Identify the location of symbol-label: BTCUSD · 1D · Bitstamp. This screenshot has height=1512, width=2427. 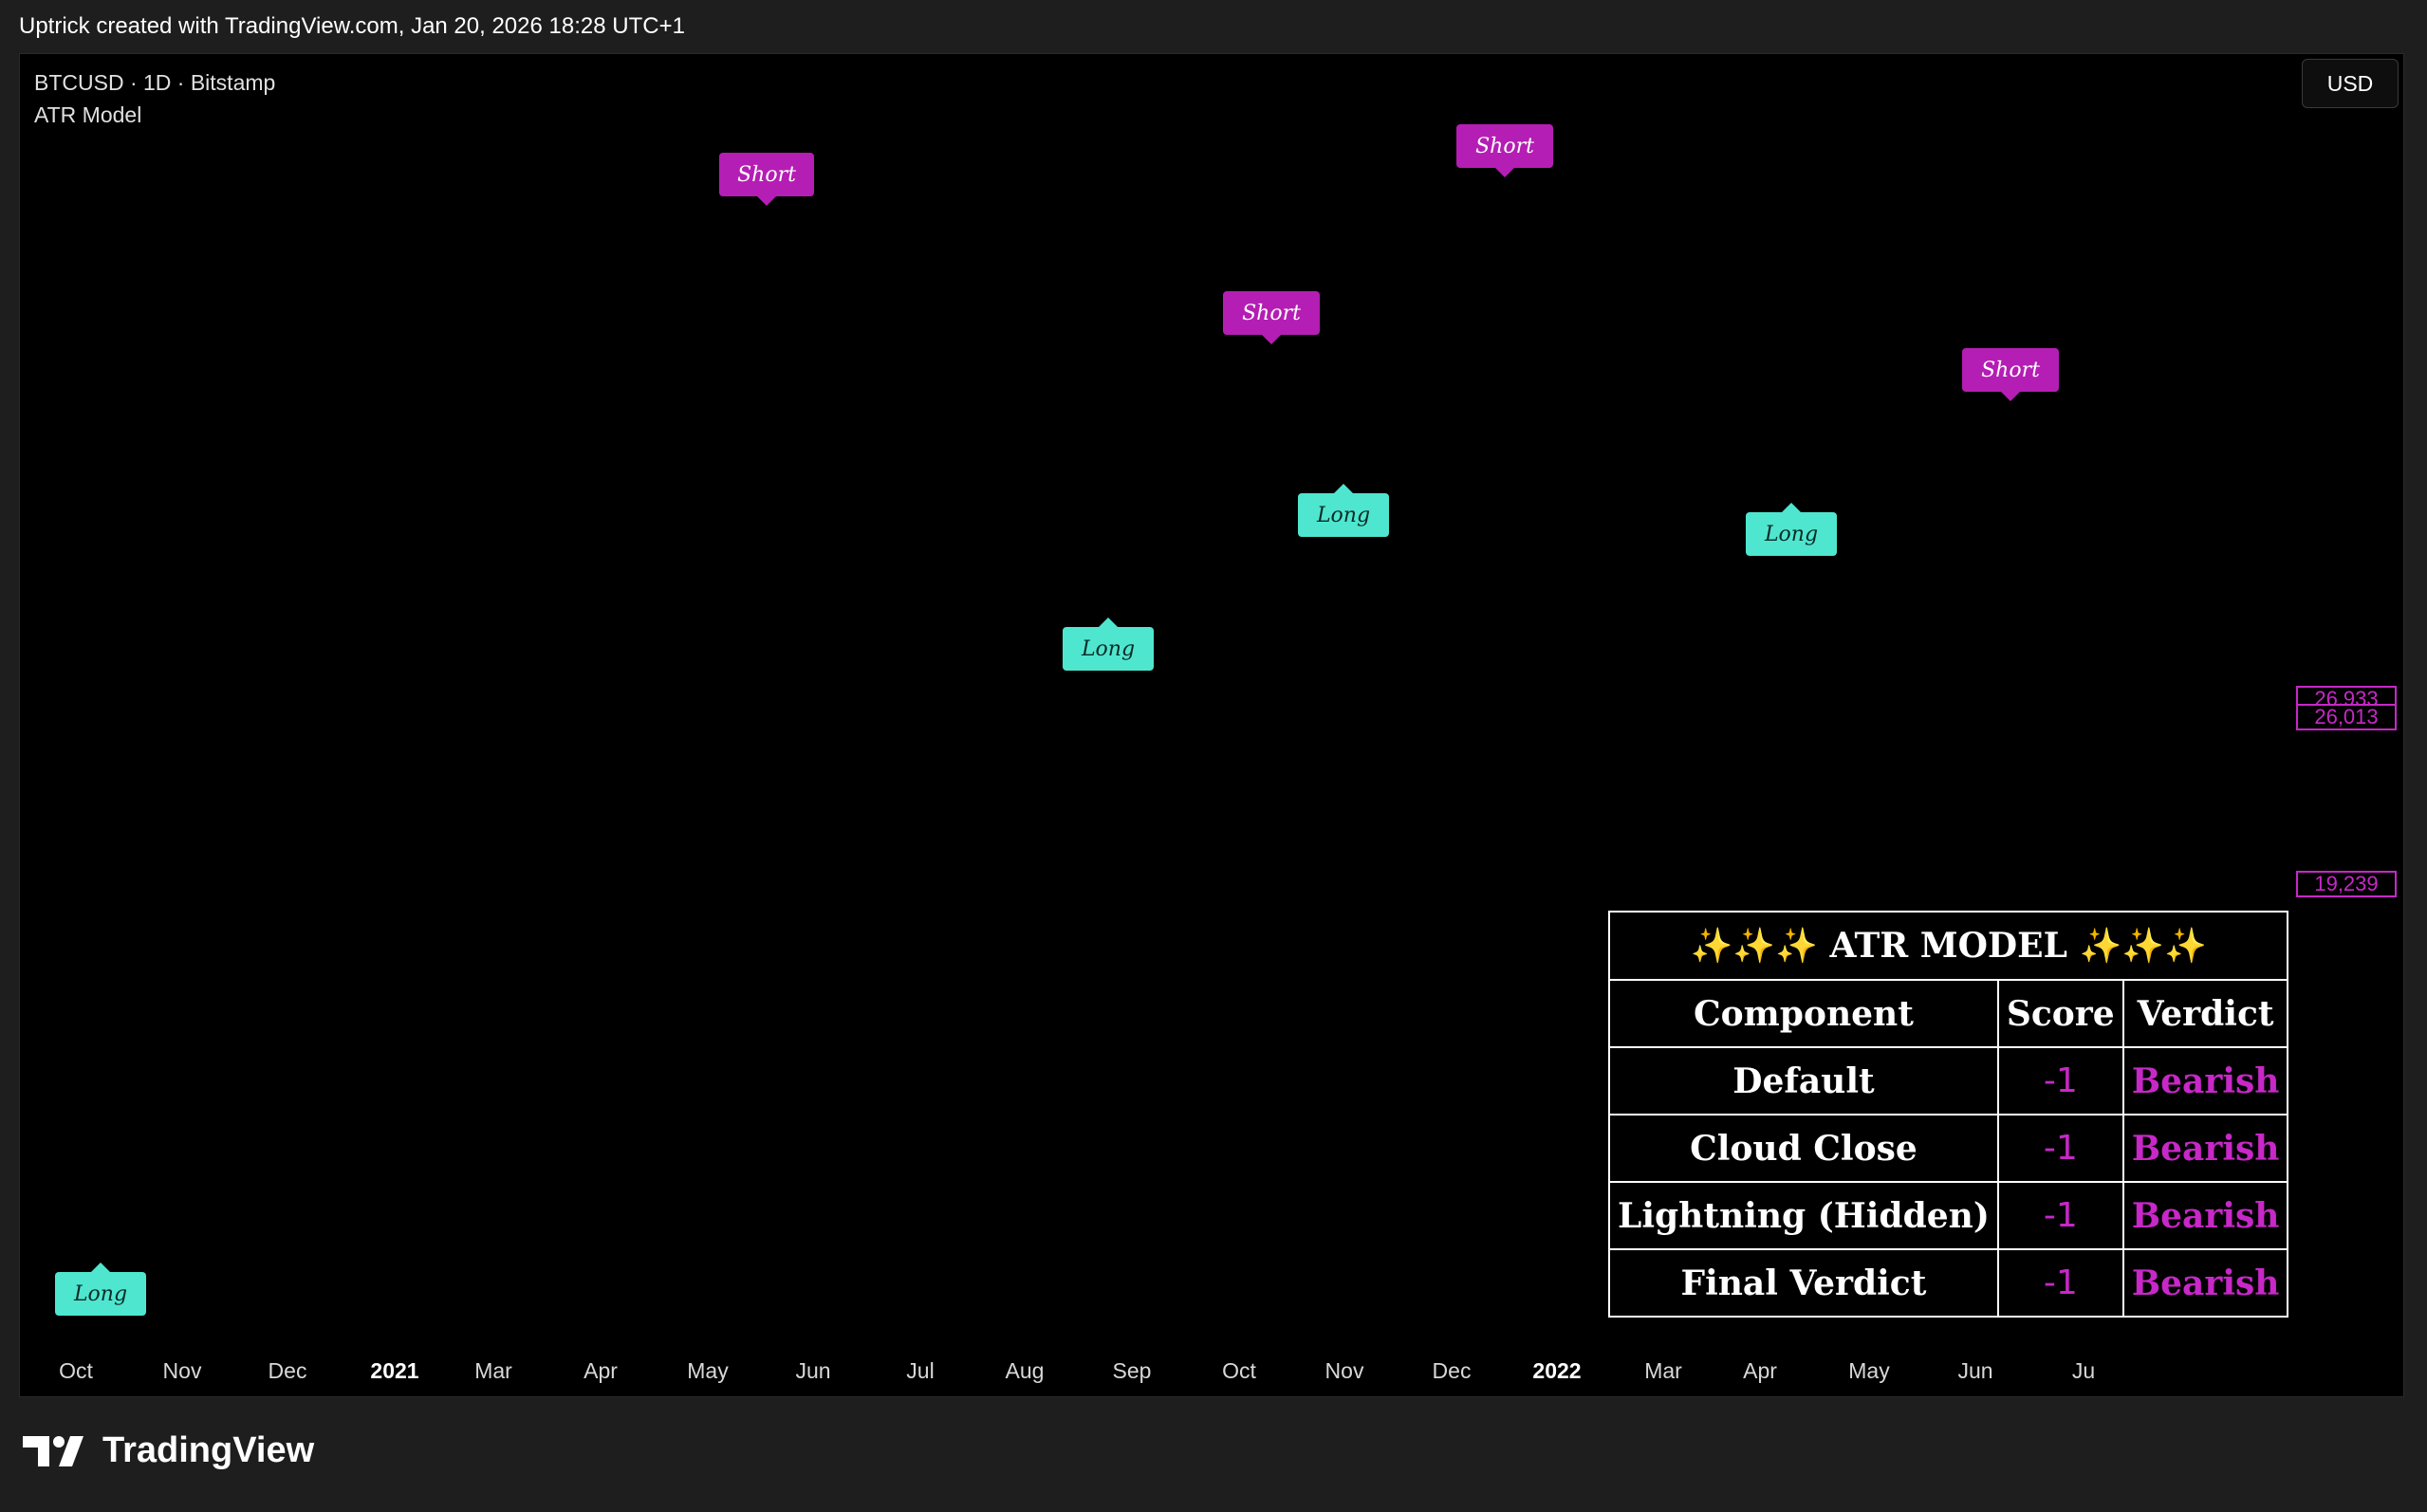
(155, 82).